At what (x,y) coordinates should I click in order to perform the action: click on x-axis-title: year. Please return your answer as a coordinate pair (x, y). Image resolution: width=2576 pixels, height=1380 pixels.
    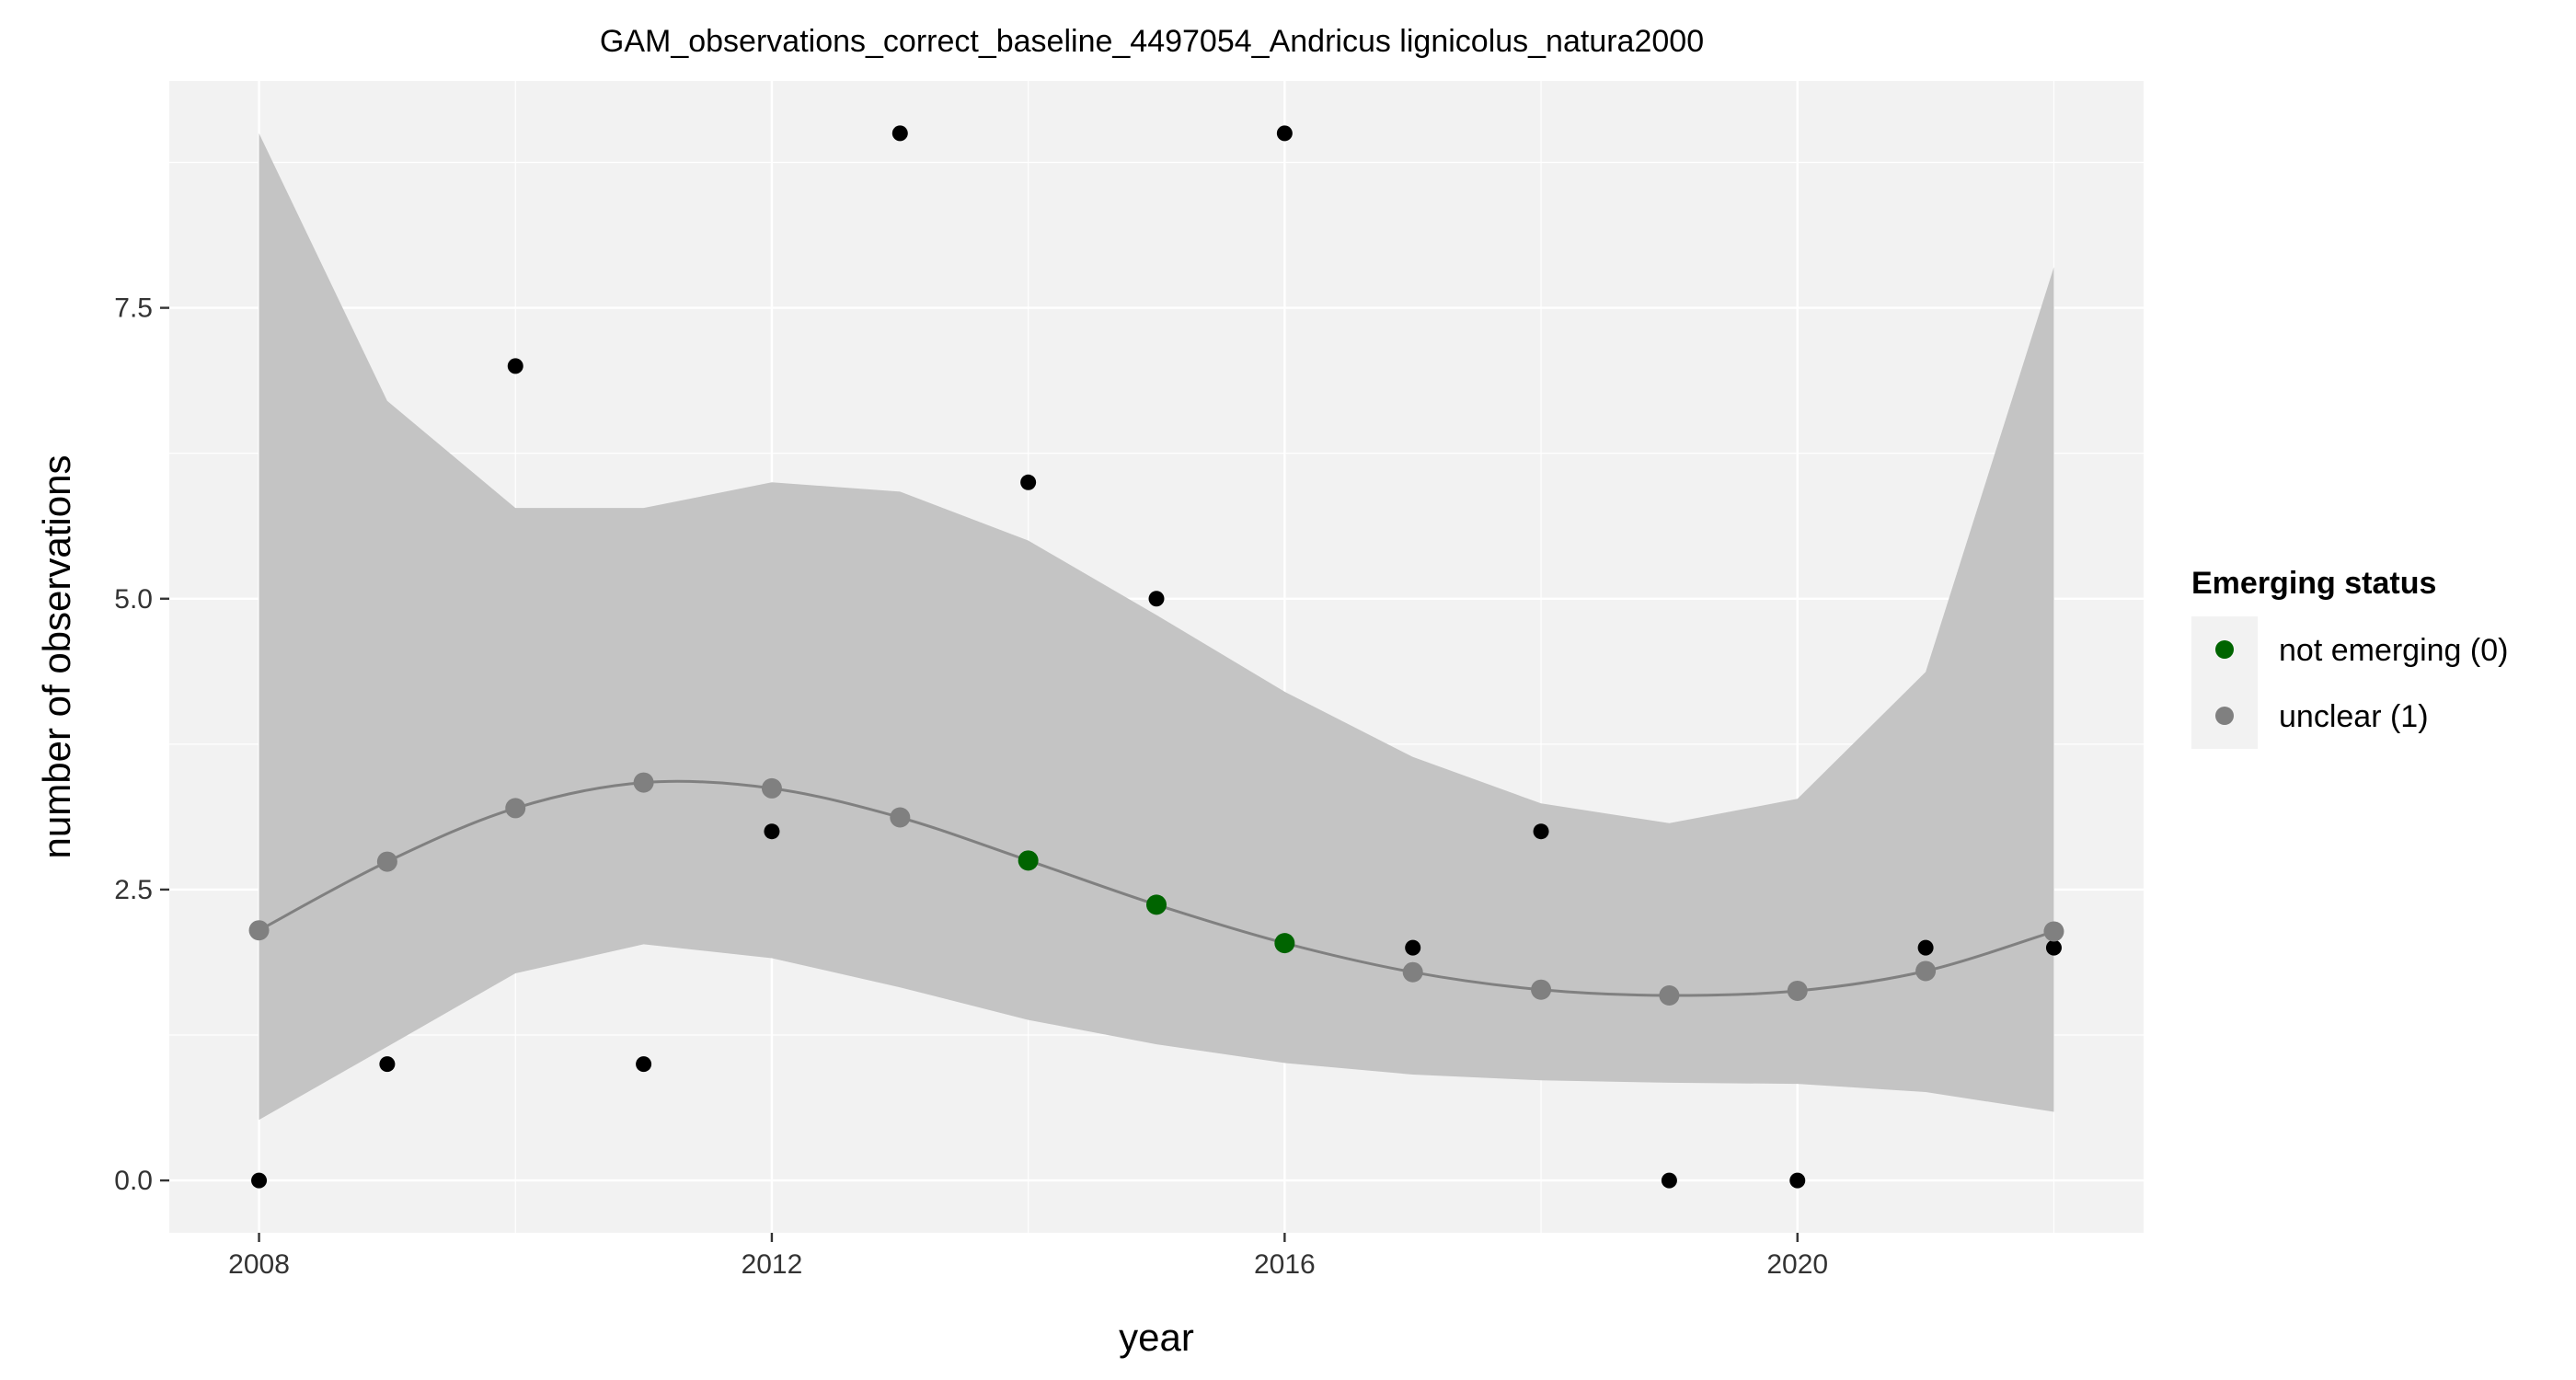
    Looking at the image, I should click on (1156, 1337).